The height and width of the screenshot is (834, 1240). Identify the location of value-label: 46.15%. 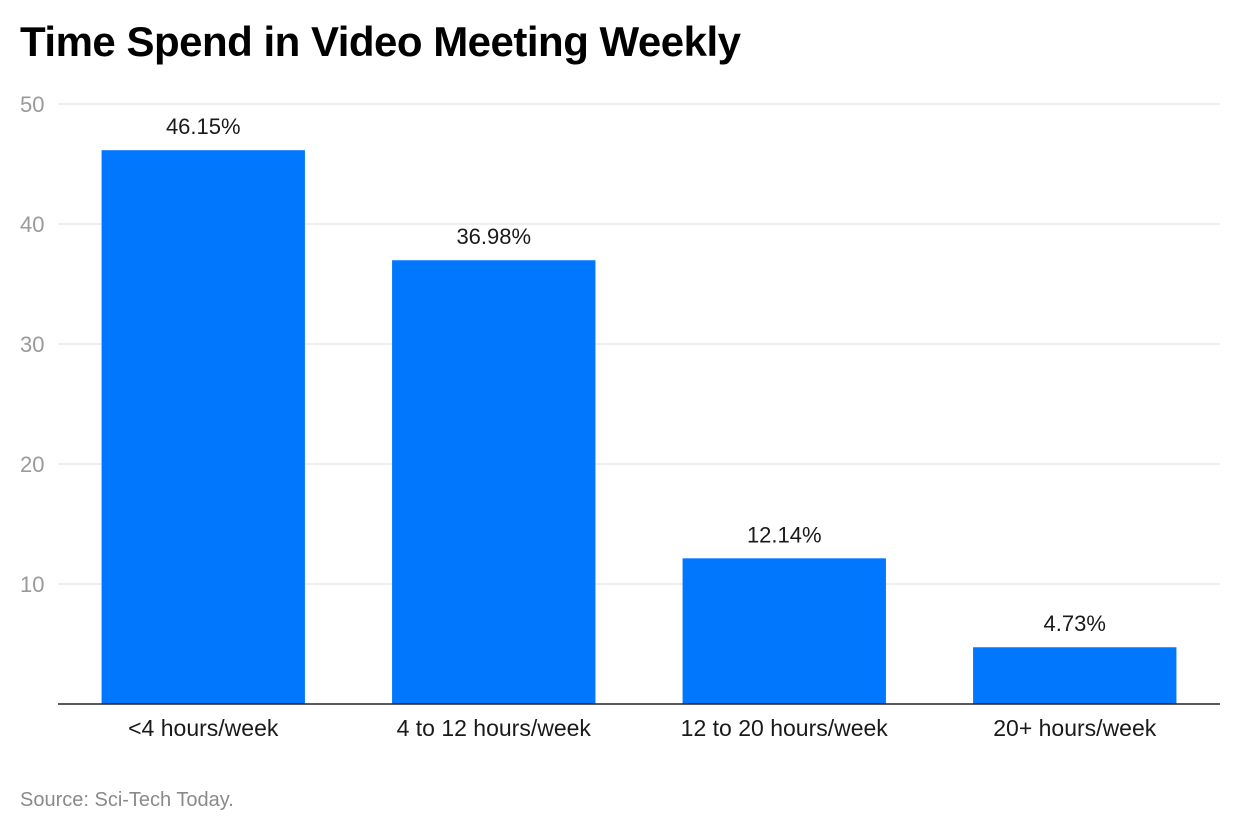
(203, 126).